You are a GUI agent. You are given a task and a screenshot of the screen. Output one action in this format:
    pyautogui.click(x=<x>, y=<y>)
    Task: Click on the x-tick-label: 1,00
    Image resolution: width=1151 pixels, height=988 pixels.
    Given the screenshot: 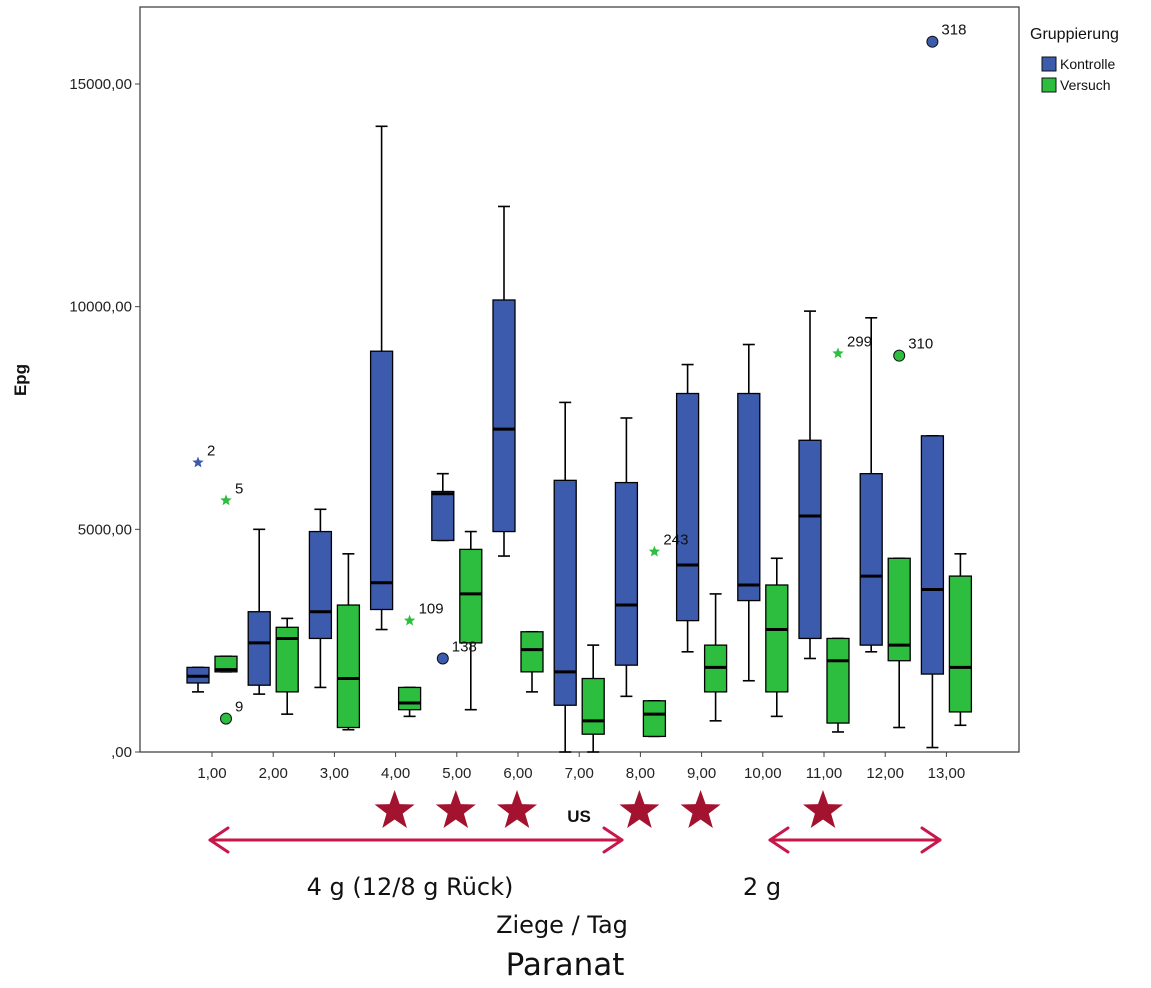 What is the action you would take?
    pyautogui.click(x=211, y=773)
    